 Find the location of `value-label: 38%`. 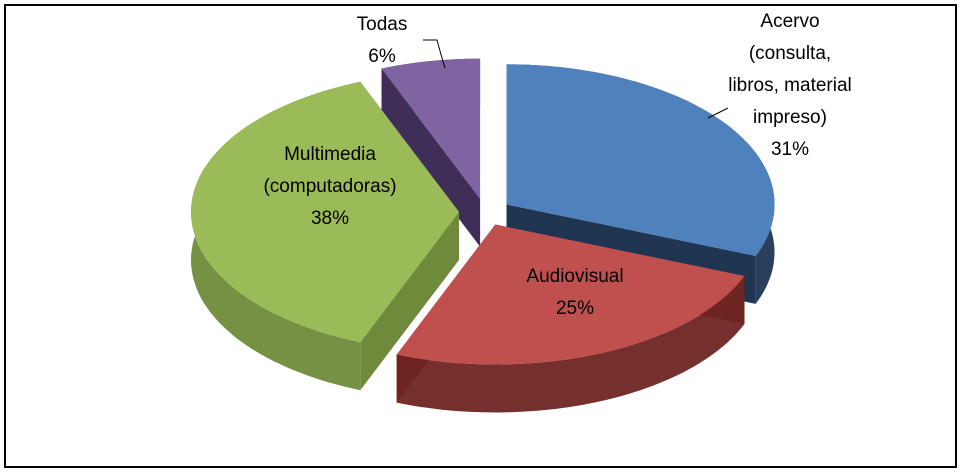

value-label: 38% is located at coordinates (330, 218).